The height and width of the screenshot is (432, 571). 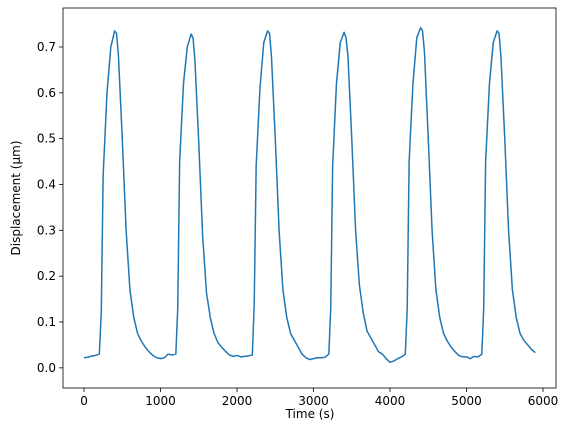 What do you see at coordinates (237, 401) in the screenshot?
I see `x-tick-label: 2000` at bounding box center [237, 401].